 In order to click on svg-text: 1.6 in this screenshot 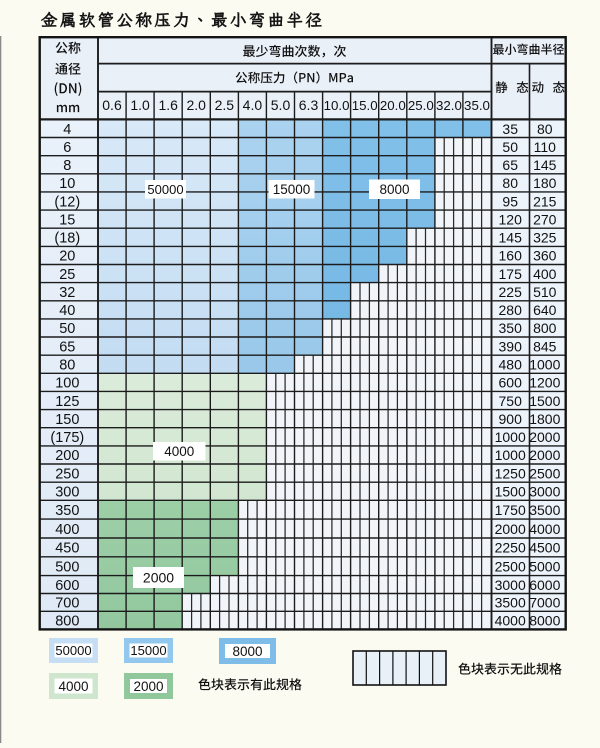, I will do `click(168, 105)`.